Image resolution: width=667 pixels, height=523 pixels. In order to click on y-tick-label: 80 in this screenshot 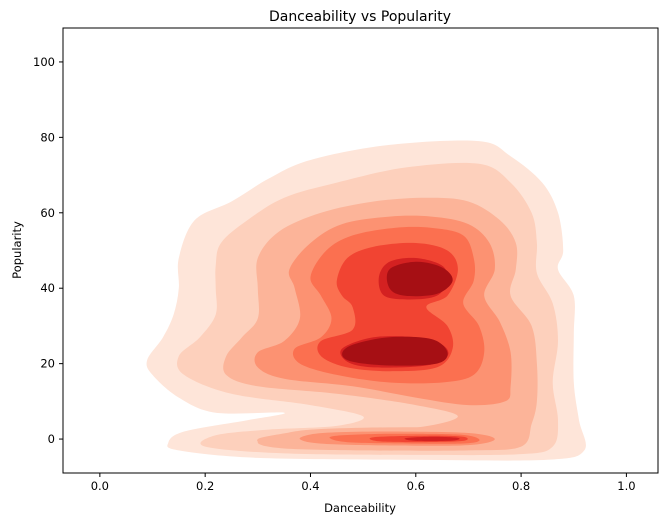, I will do `click(47, 137)`.